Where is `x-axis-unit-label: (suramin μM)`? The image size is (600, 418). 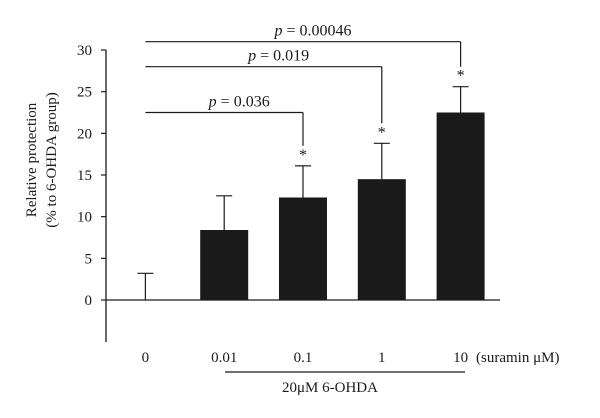
x-axis-unit-label: (suramin μM) is located at coordinates (517, 358).